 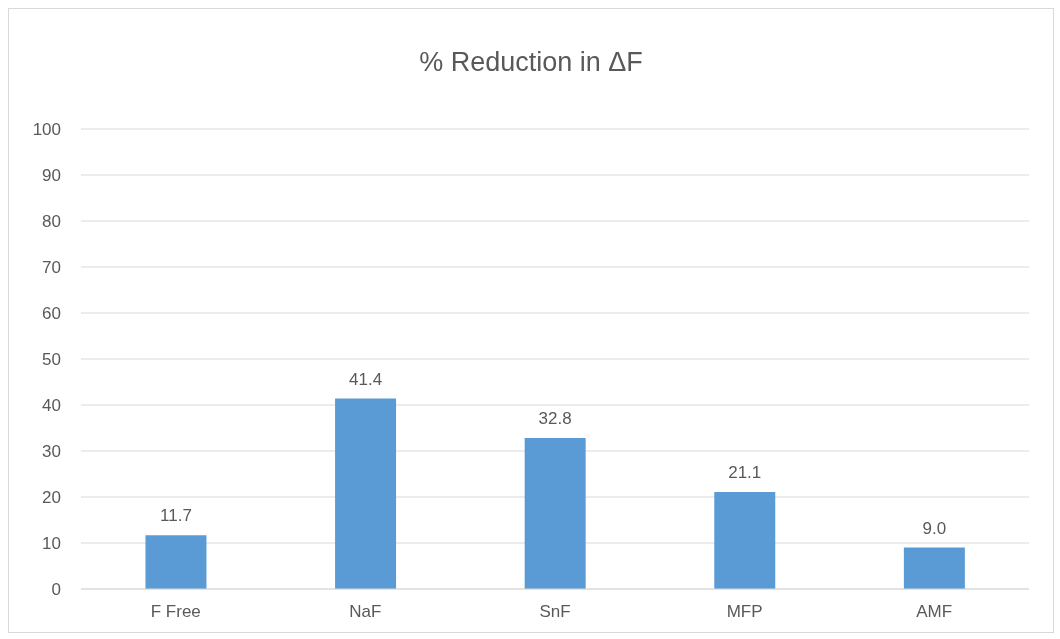 I want to click on x-tick-label: SnF, so click(x=555, y=612).